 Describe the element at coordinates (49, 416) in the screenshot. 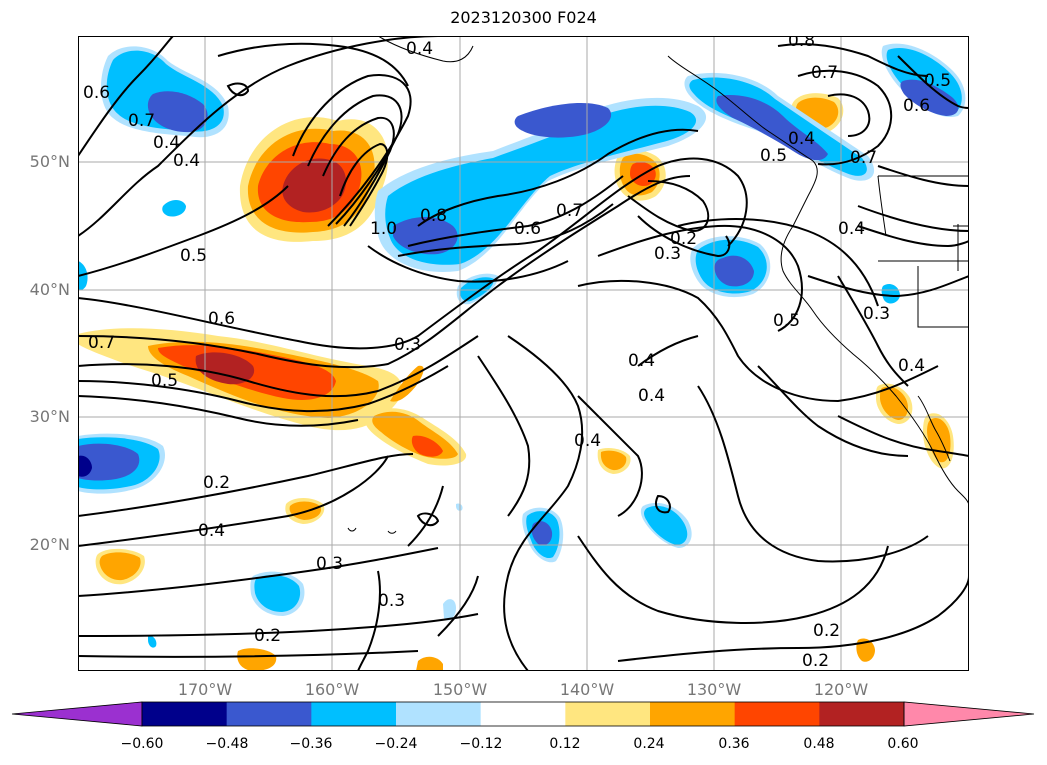

I see `lat-label-30n: 30°N` at that location.